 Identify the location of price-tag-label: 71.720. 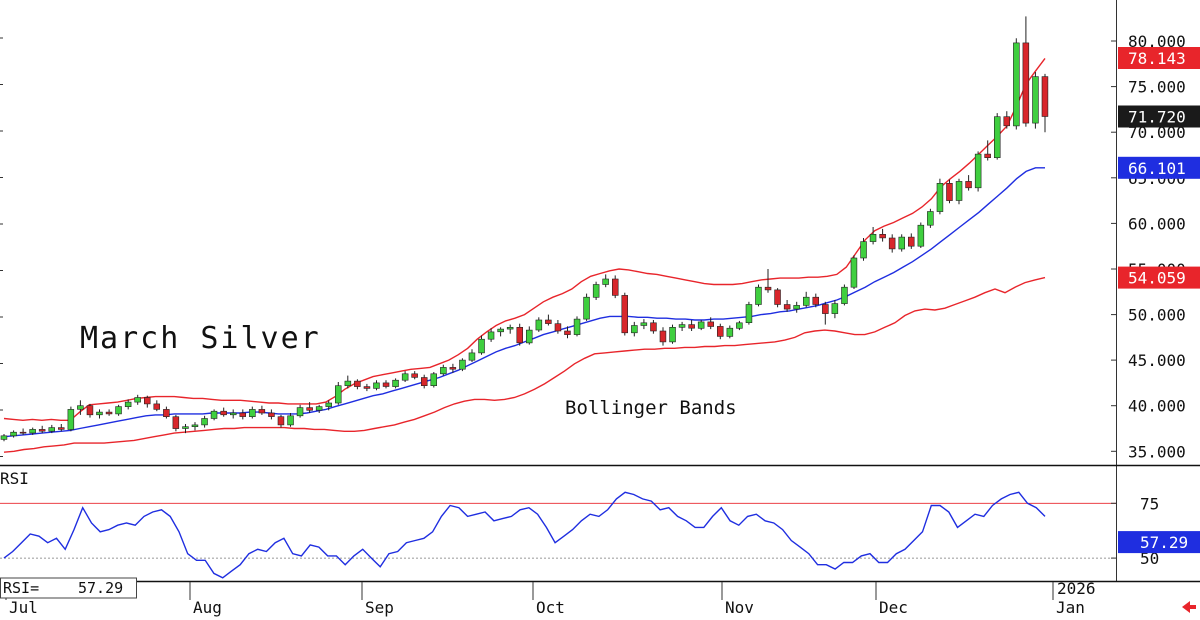
(1157, 117).